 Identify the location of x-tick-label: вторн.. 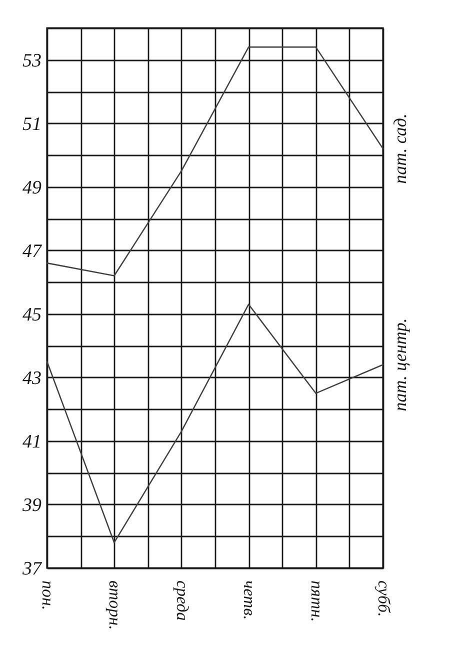
(115, 605).